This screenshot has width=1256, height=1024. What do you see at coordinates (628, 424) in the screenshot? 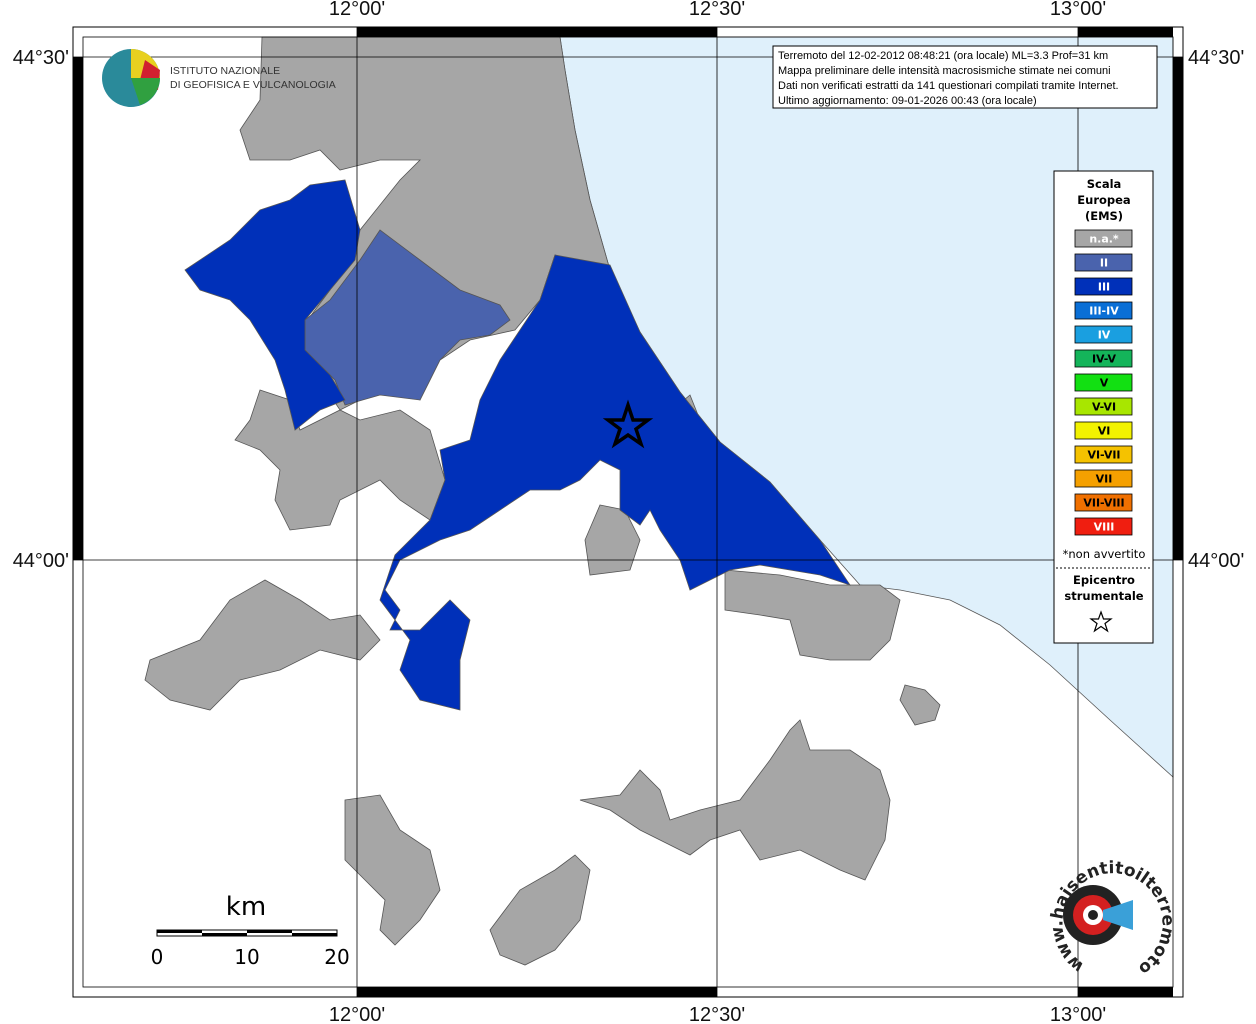
I see `epicenter` at bounding box center [628, 424].